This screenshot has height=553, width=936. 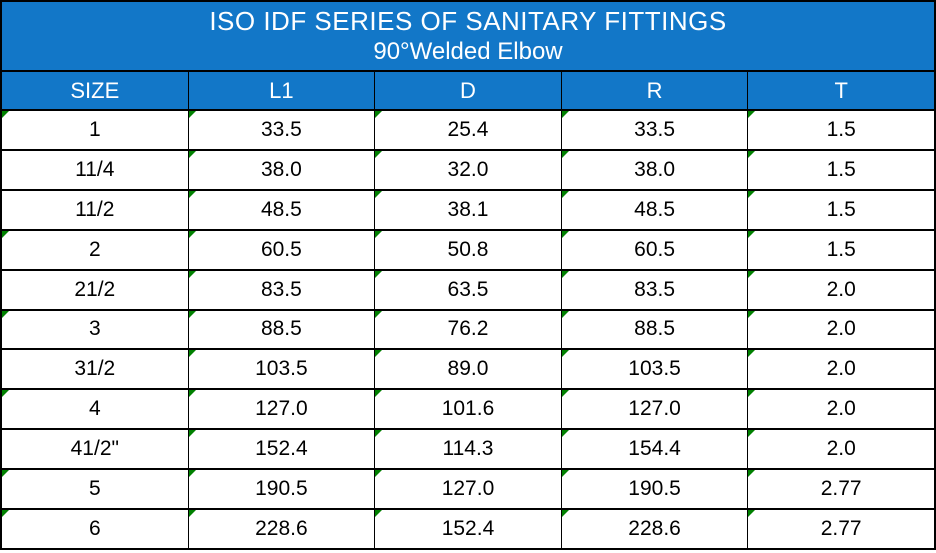 I want to click on table-cell-l1: 190.5, so click(x=282, y=489).